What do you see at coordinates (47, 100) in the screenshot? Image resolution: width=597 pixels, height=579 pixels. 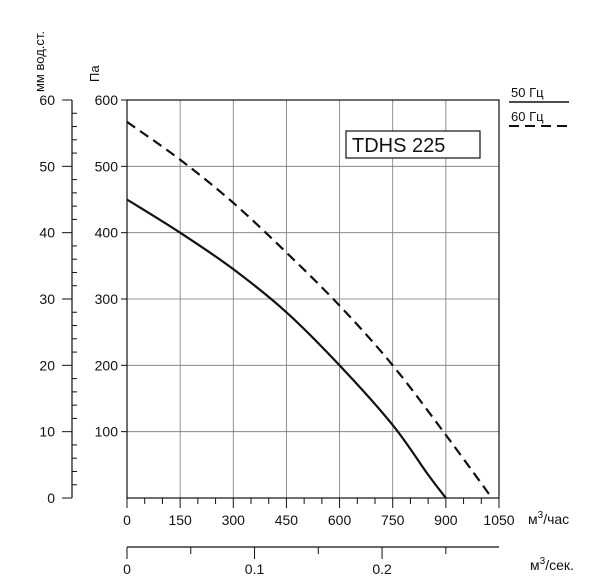 I see `mm-tick-label: 60` at bounding box center [47, 100].